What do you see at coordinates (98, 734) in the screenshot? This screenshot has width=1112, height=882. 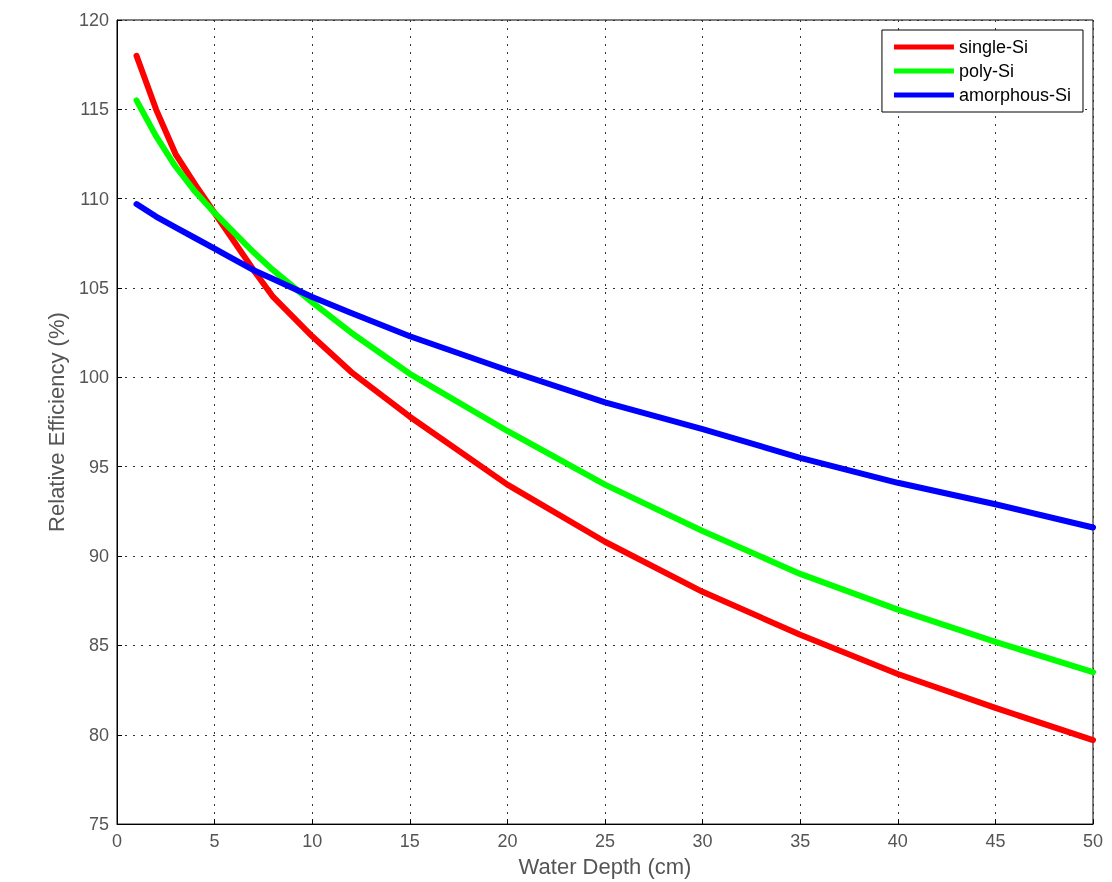 I see `y-tick-label: 80` at bounding box center [98, 734].